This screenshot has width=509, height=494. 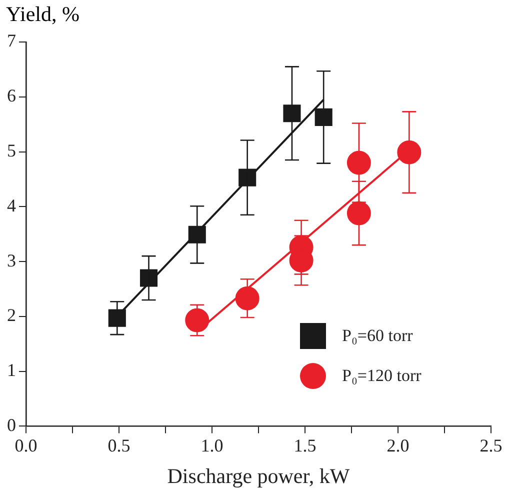 I want to click on x-axis-title: Discharge power, kW, so click(x=258, y=476).